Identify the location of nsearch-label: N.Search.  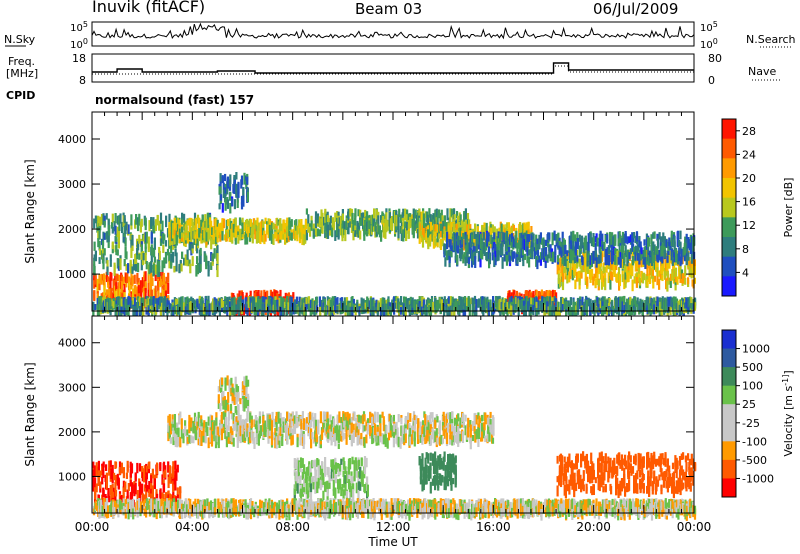
(771, 39).